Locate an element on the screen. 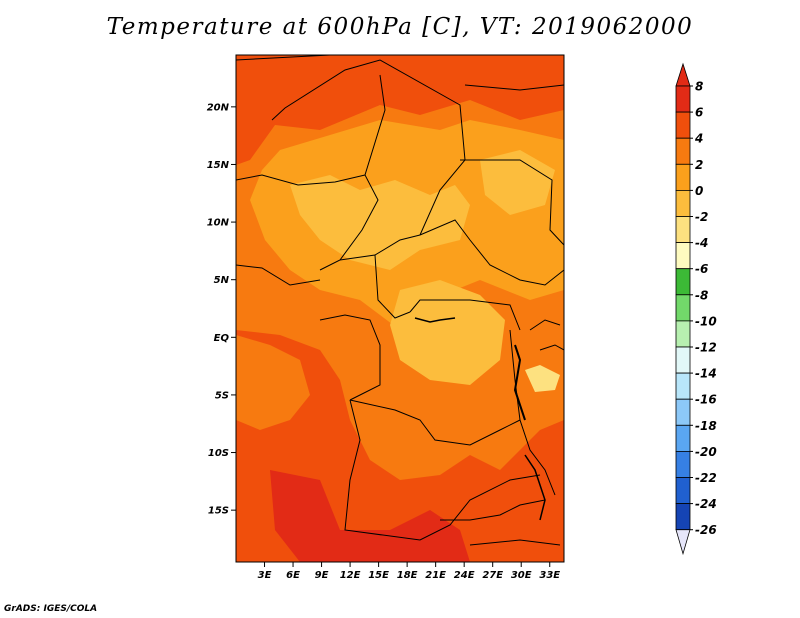 The width and height of the screenshot is (800, 618). colorbar-label: -22 is located at coordinates (706, 478).